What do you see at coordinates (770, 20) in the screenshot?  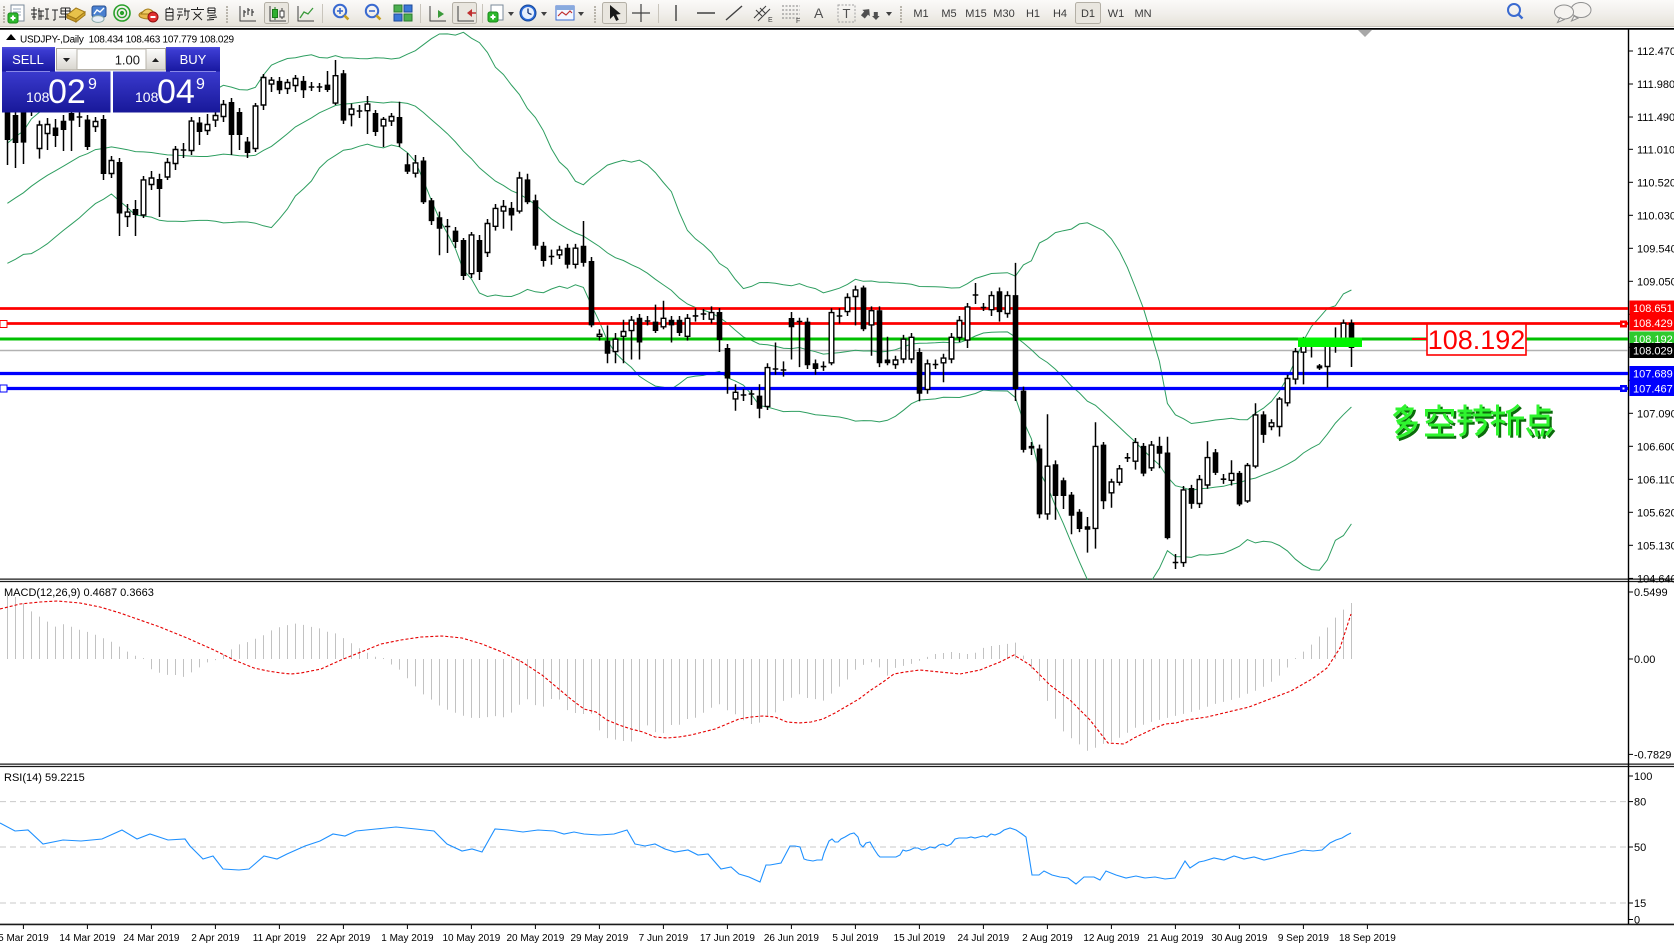 I see `svg-text: E` at bounding box center [770, 20].